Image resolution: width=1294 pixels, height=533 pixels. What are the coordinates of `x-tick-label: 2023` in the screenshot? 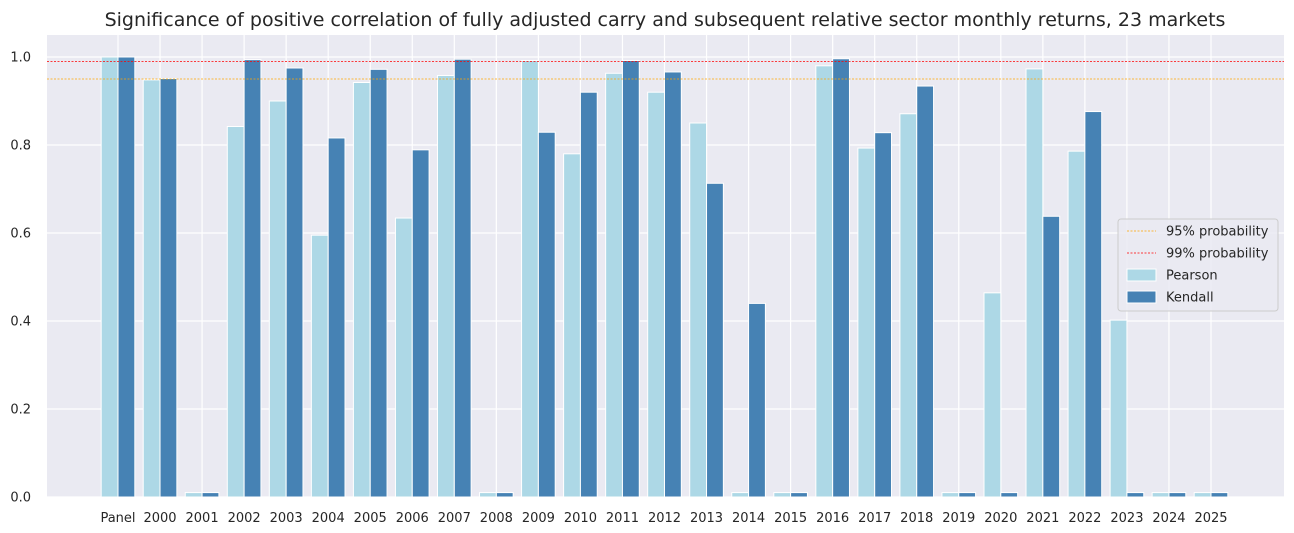 It's located at (1126, 518).